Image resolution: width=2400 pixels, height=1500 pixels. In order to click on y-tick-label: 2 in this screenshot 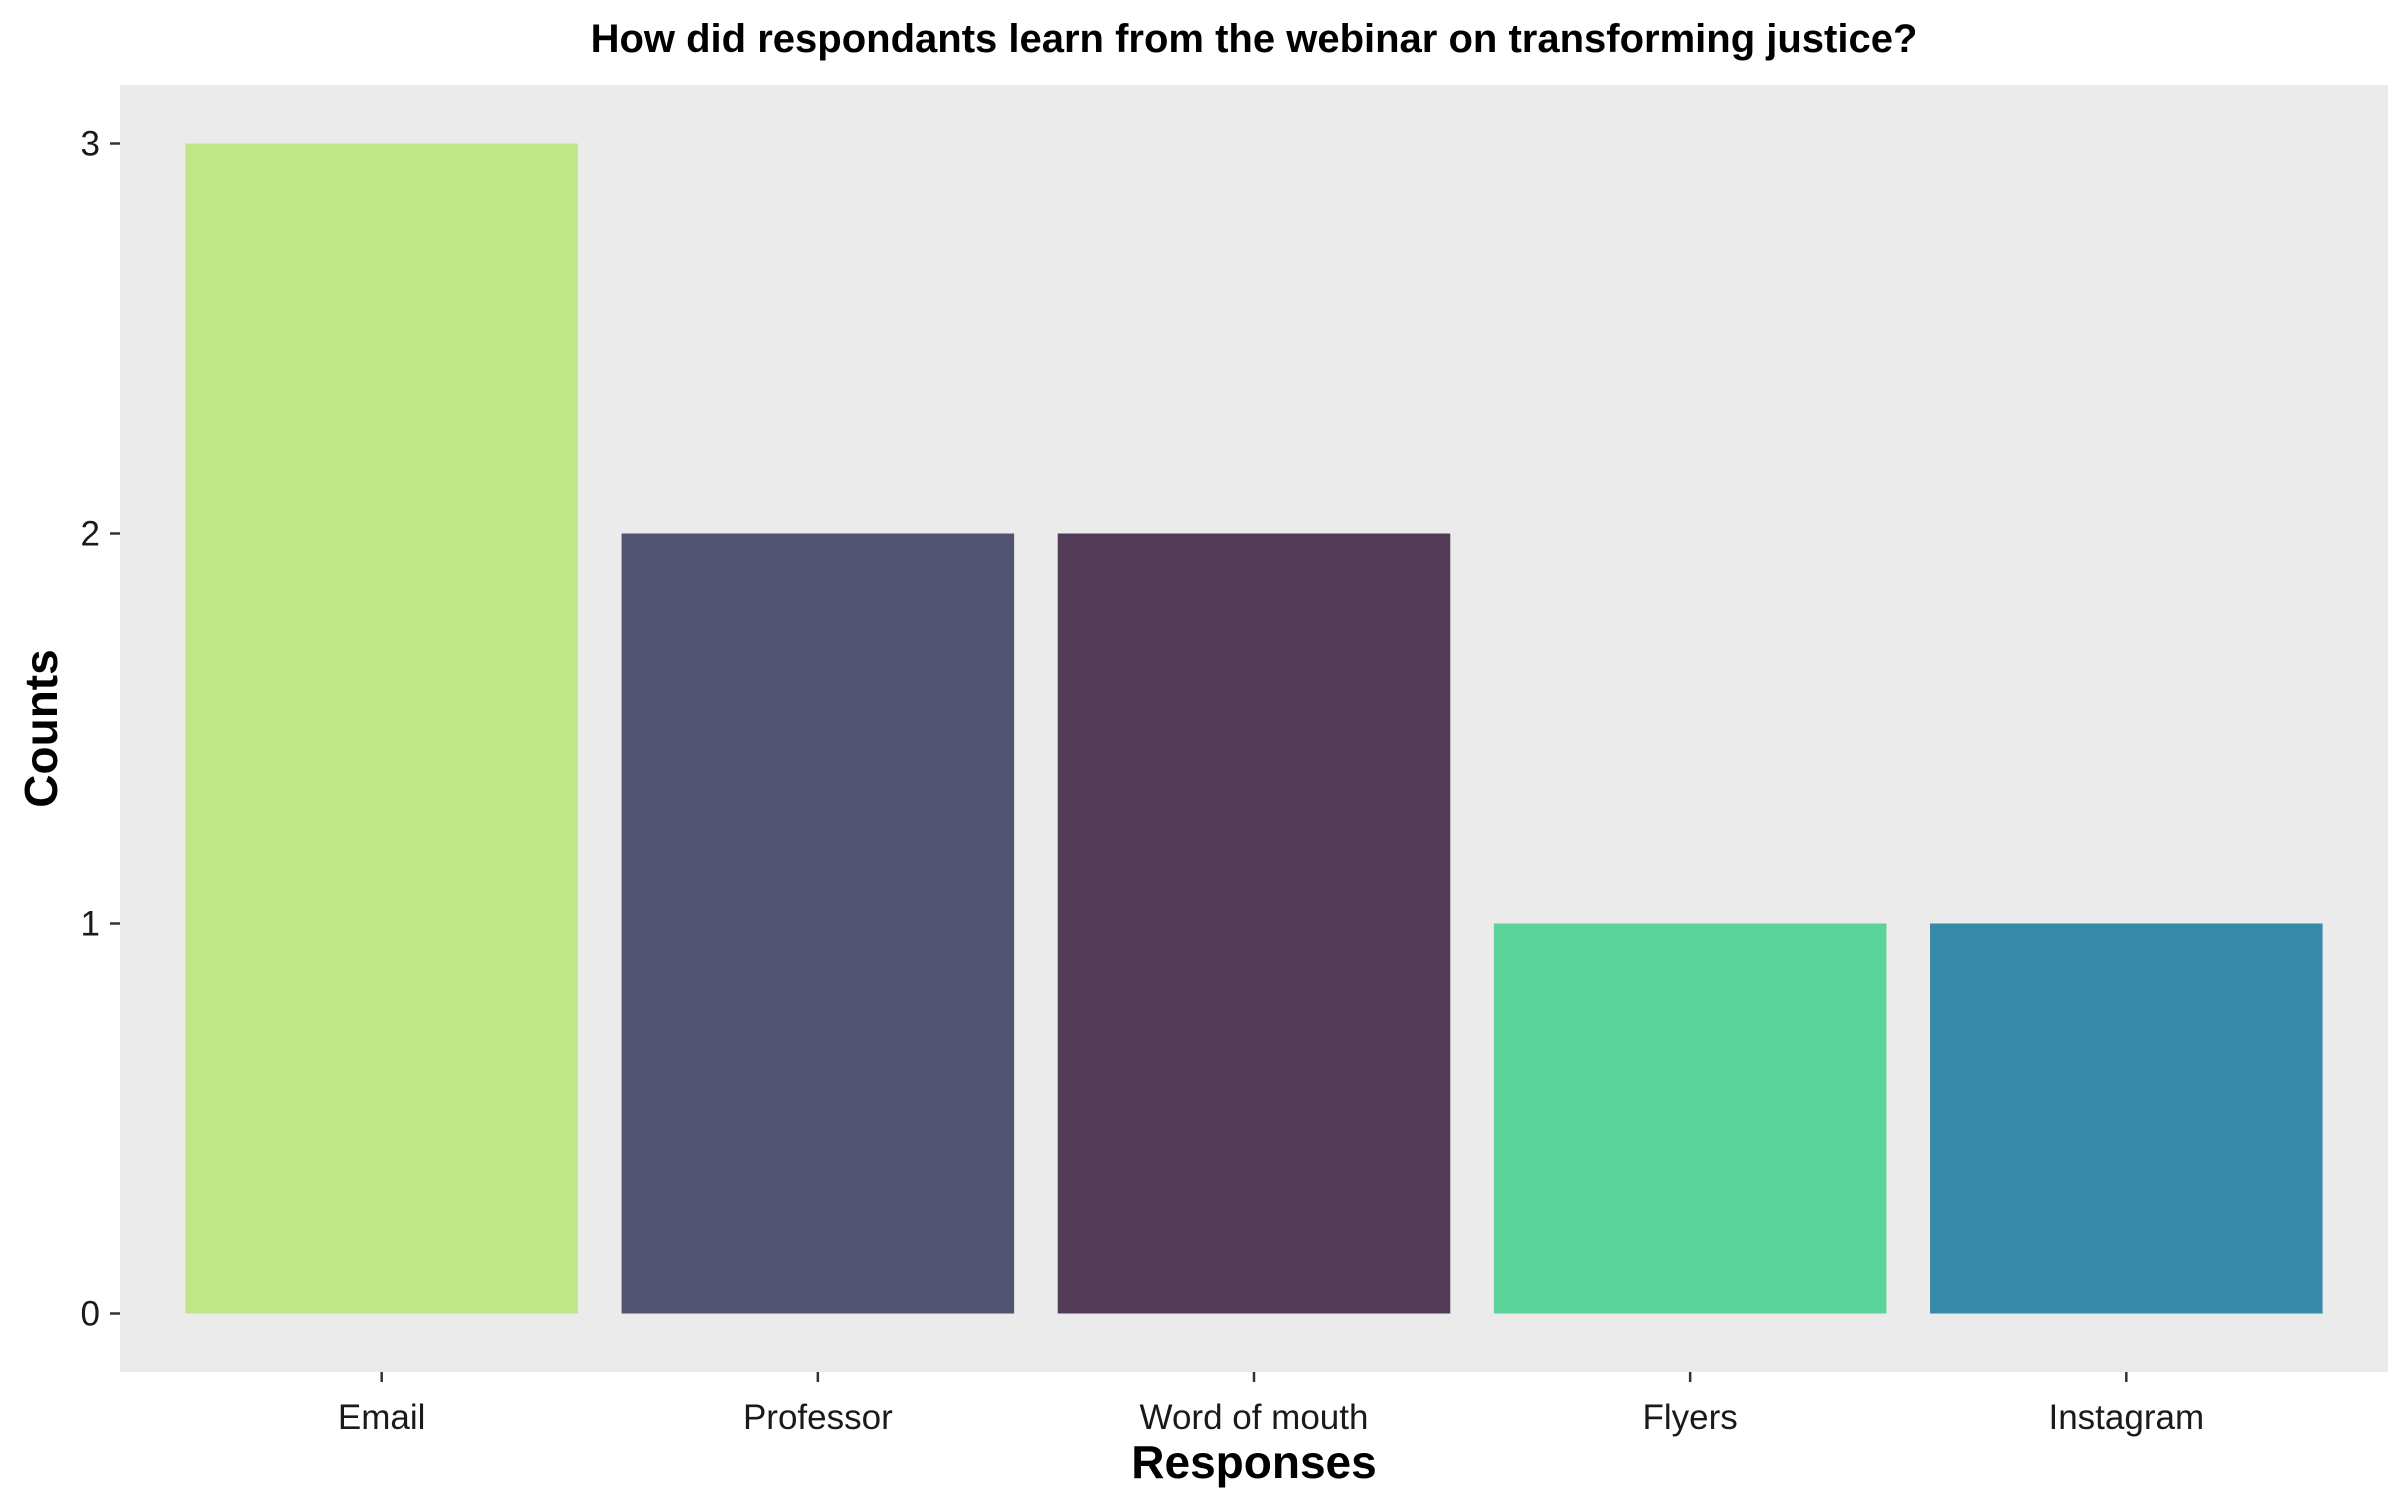, I will do `click(90, 534)`.